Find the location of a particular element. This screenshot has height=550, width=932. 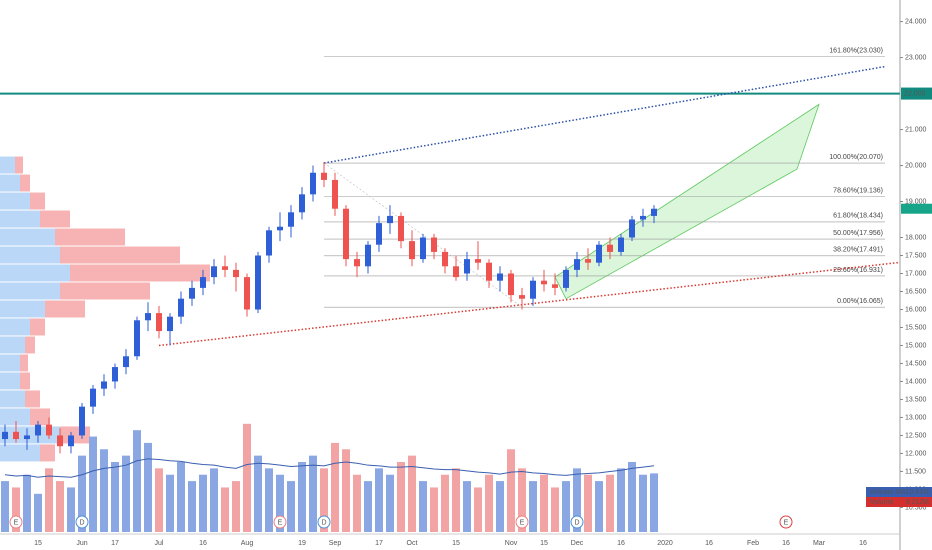

y-tick-label: 14.000 is located at coordinates (916, 381).